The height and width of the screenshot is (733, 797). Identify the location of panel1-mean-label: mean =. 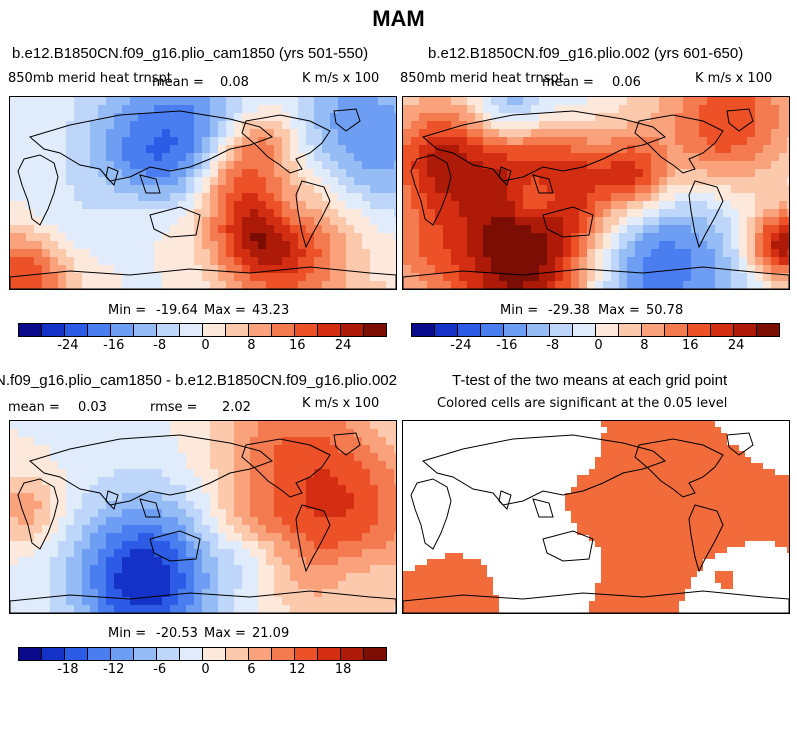
(178, 82).